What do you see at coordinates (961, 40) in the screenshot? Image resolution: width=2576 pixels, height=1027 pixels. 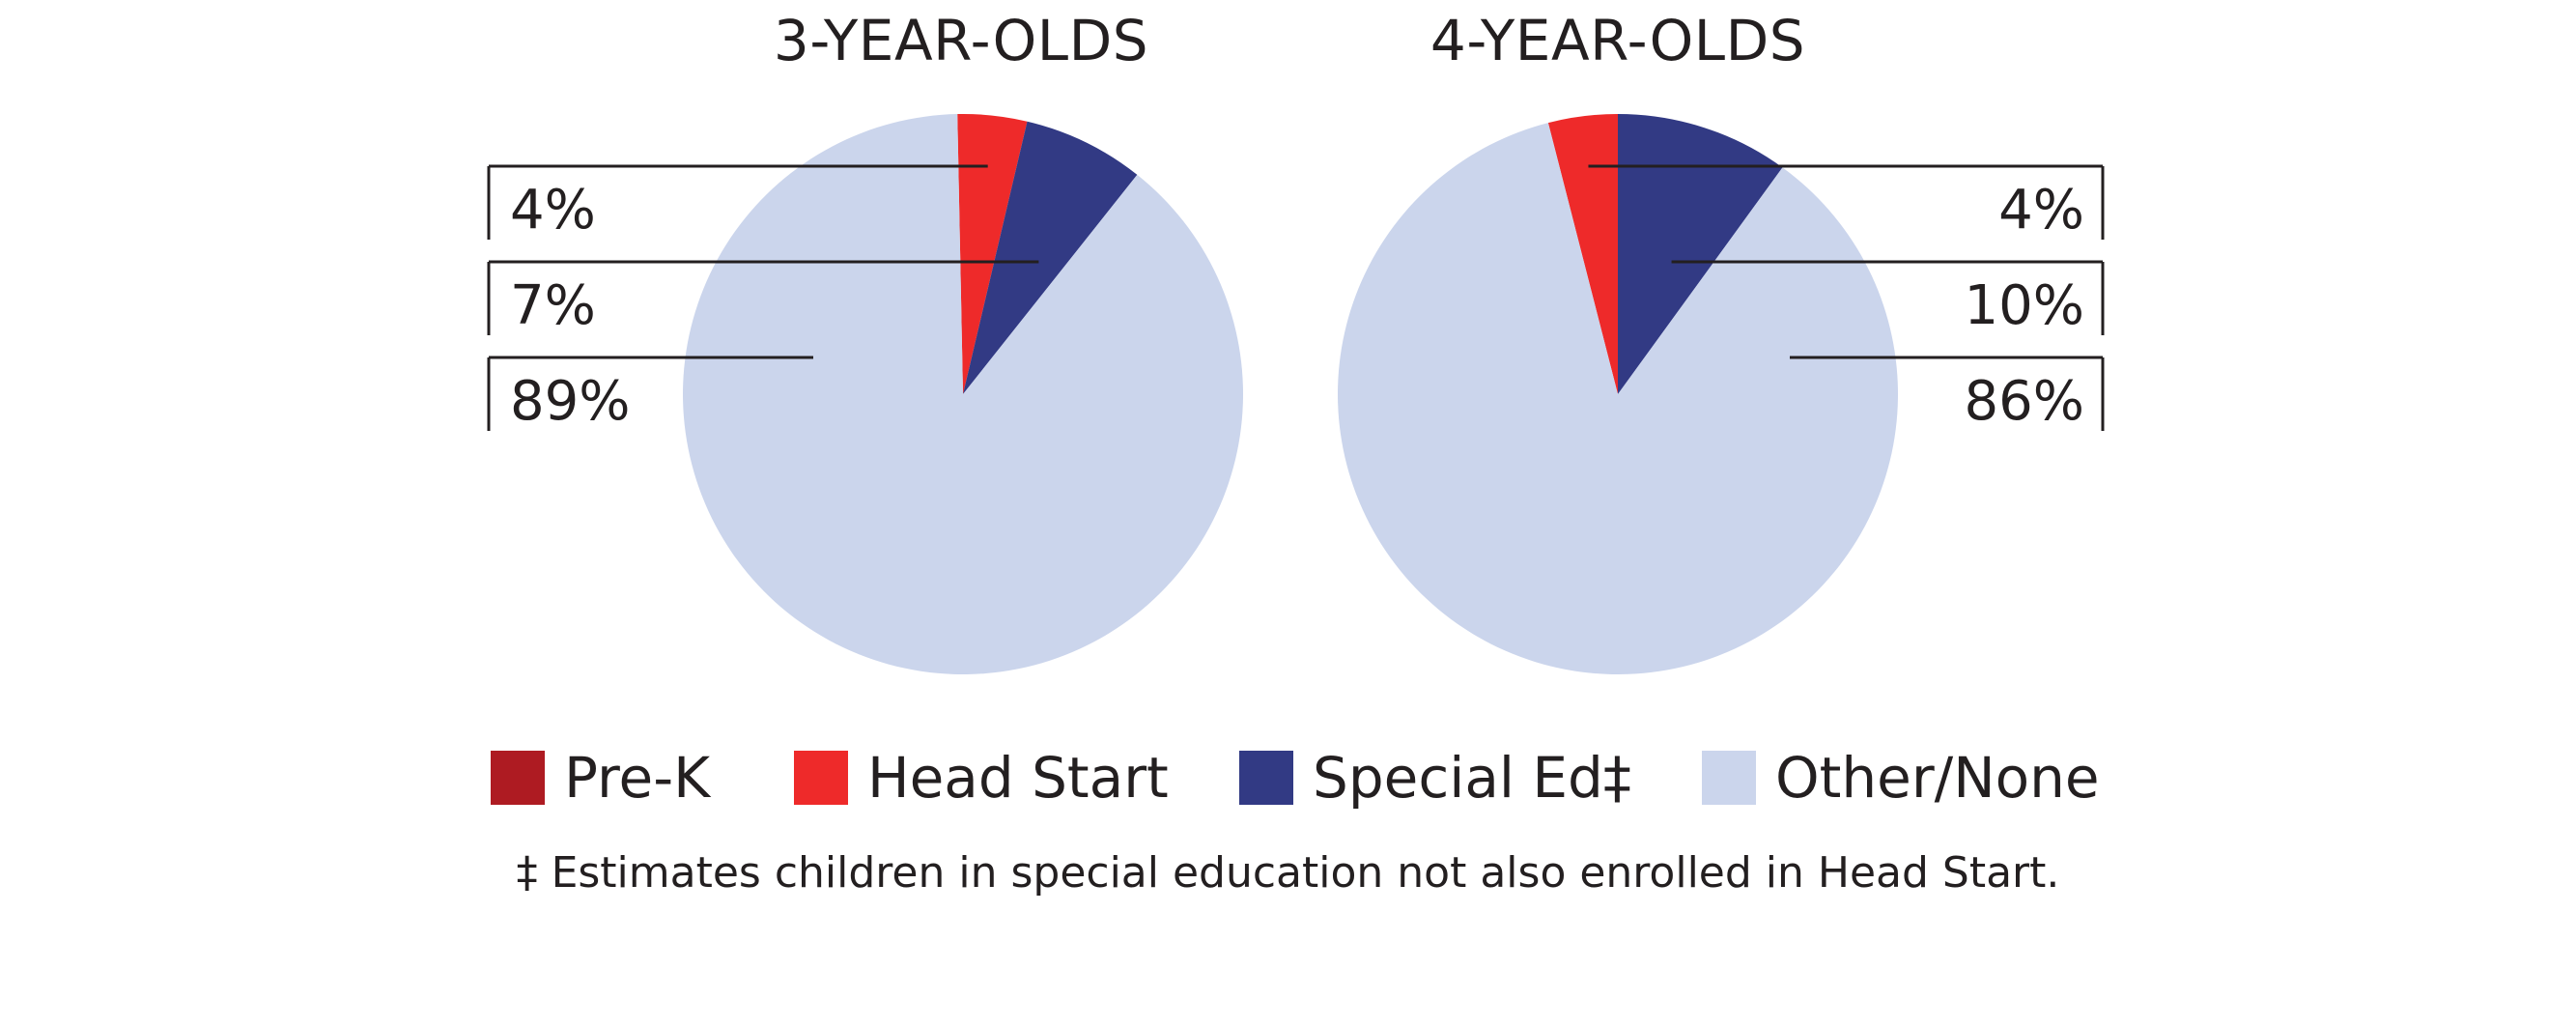 I see `chart-title-3-year-olds: 3-YEAR-OLDS` at bounding box center [961, 40].